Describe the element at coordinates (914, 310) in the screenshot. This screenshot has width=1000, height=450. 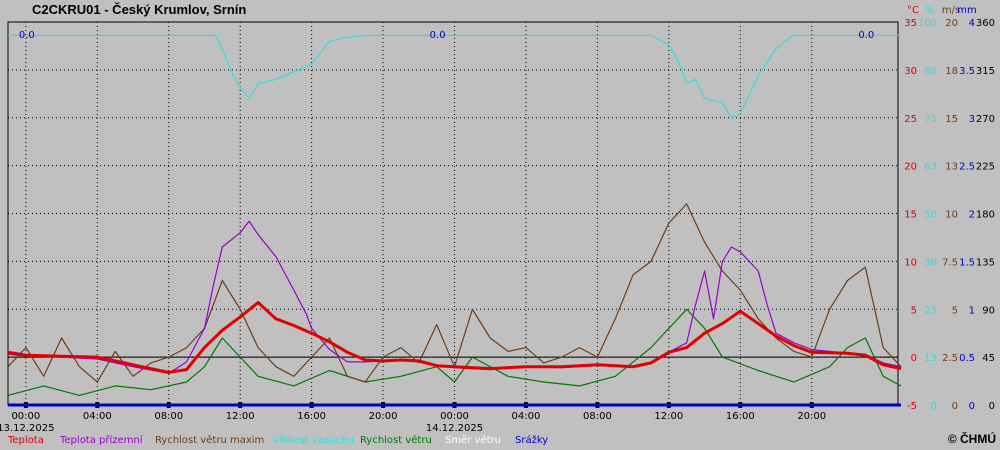
I see `temp-tick-label: 5` at that location.